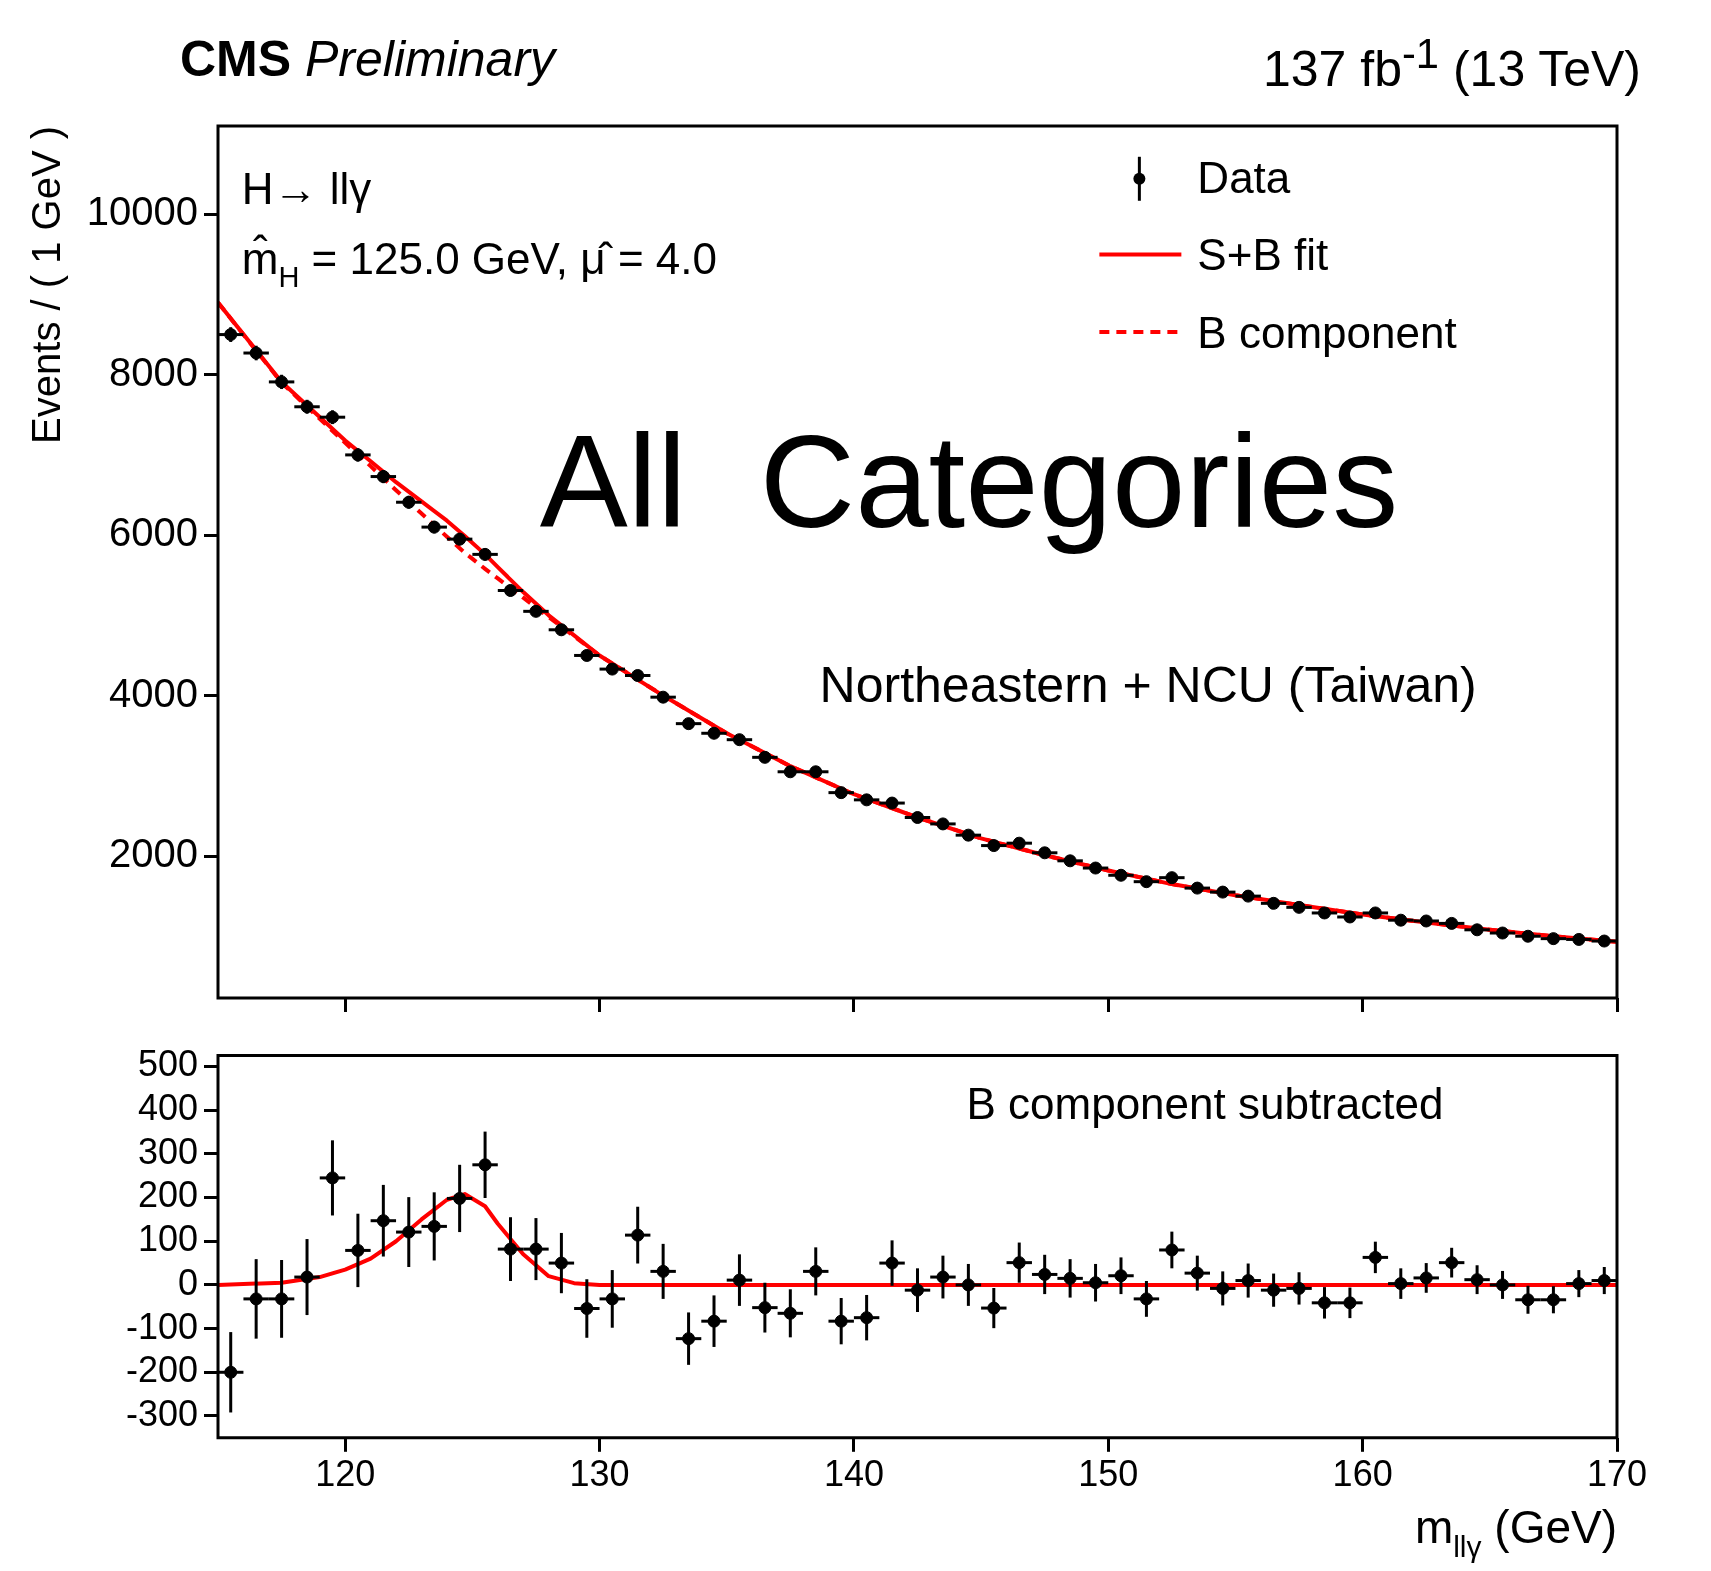  What do you see at coordinates (167, 1064) in the screenshot?
I see `y-tick-label: 500` at bounding box center [167, 1064].